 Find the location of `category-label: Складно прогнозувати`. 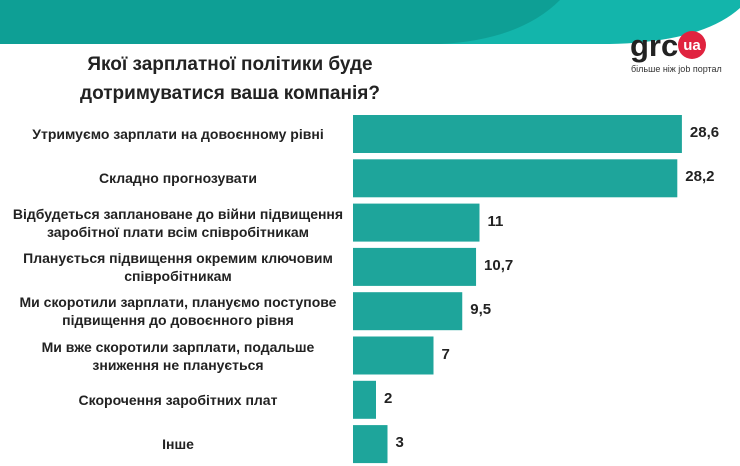

category-label: Складно прогнозувати is located at coordinates (178, 178).